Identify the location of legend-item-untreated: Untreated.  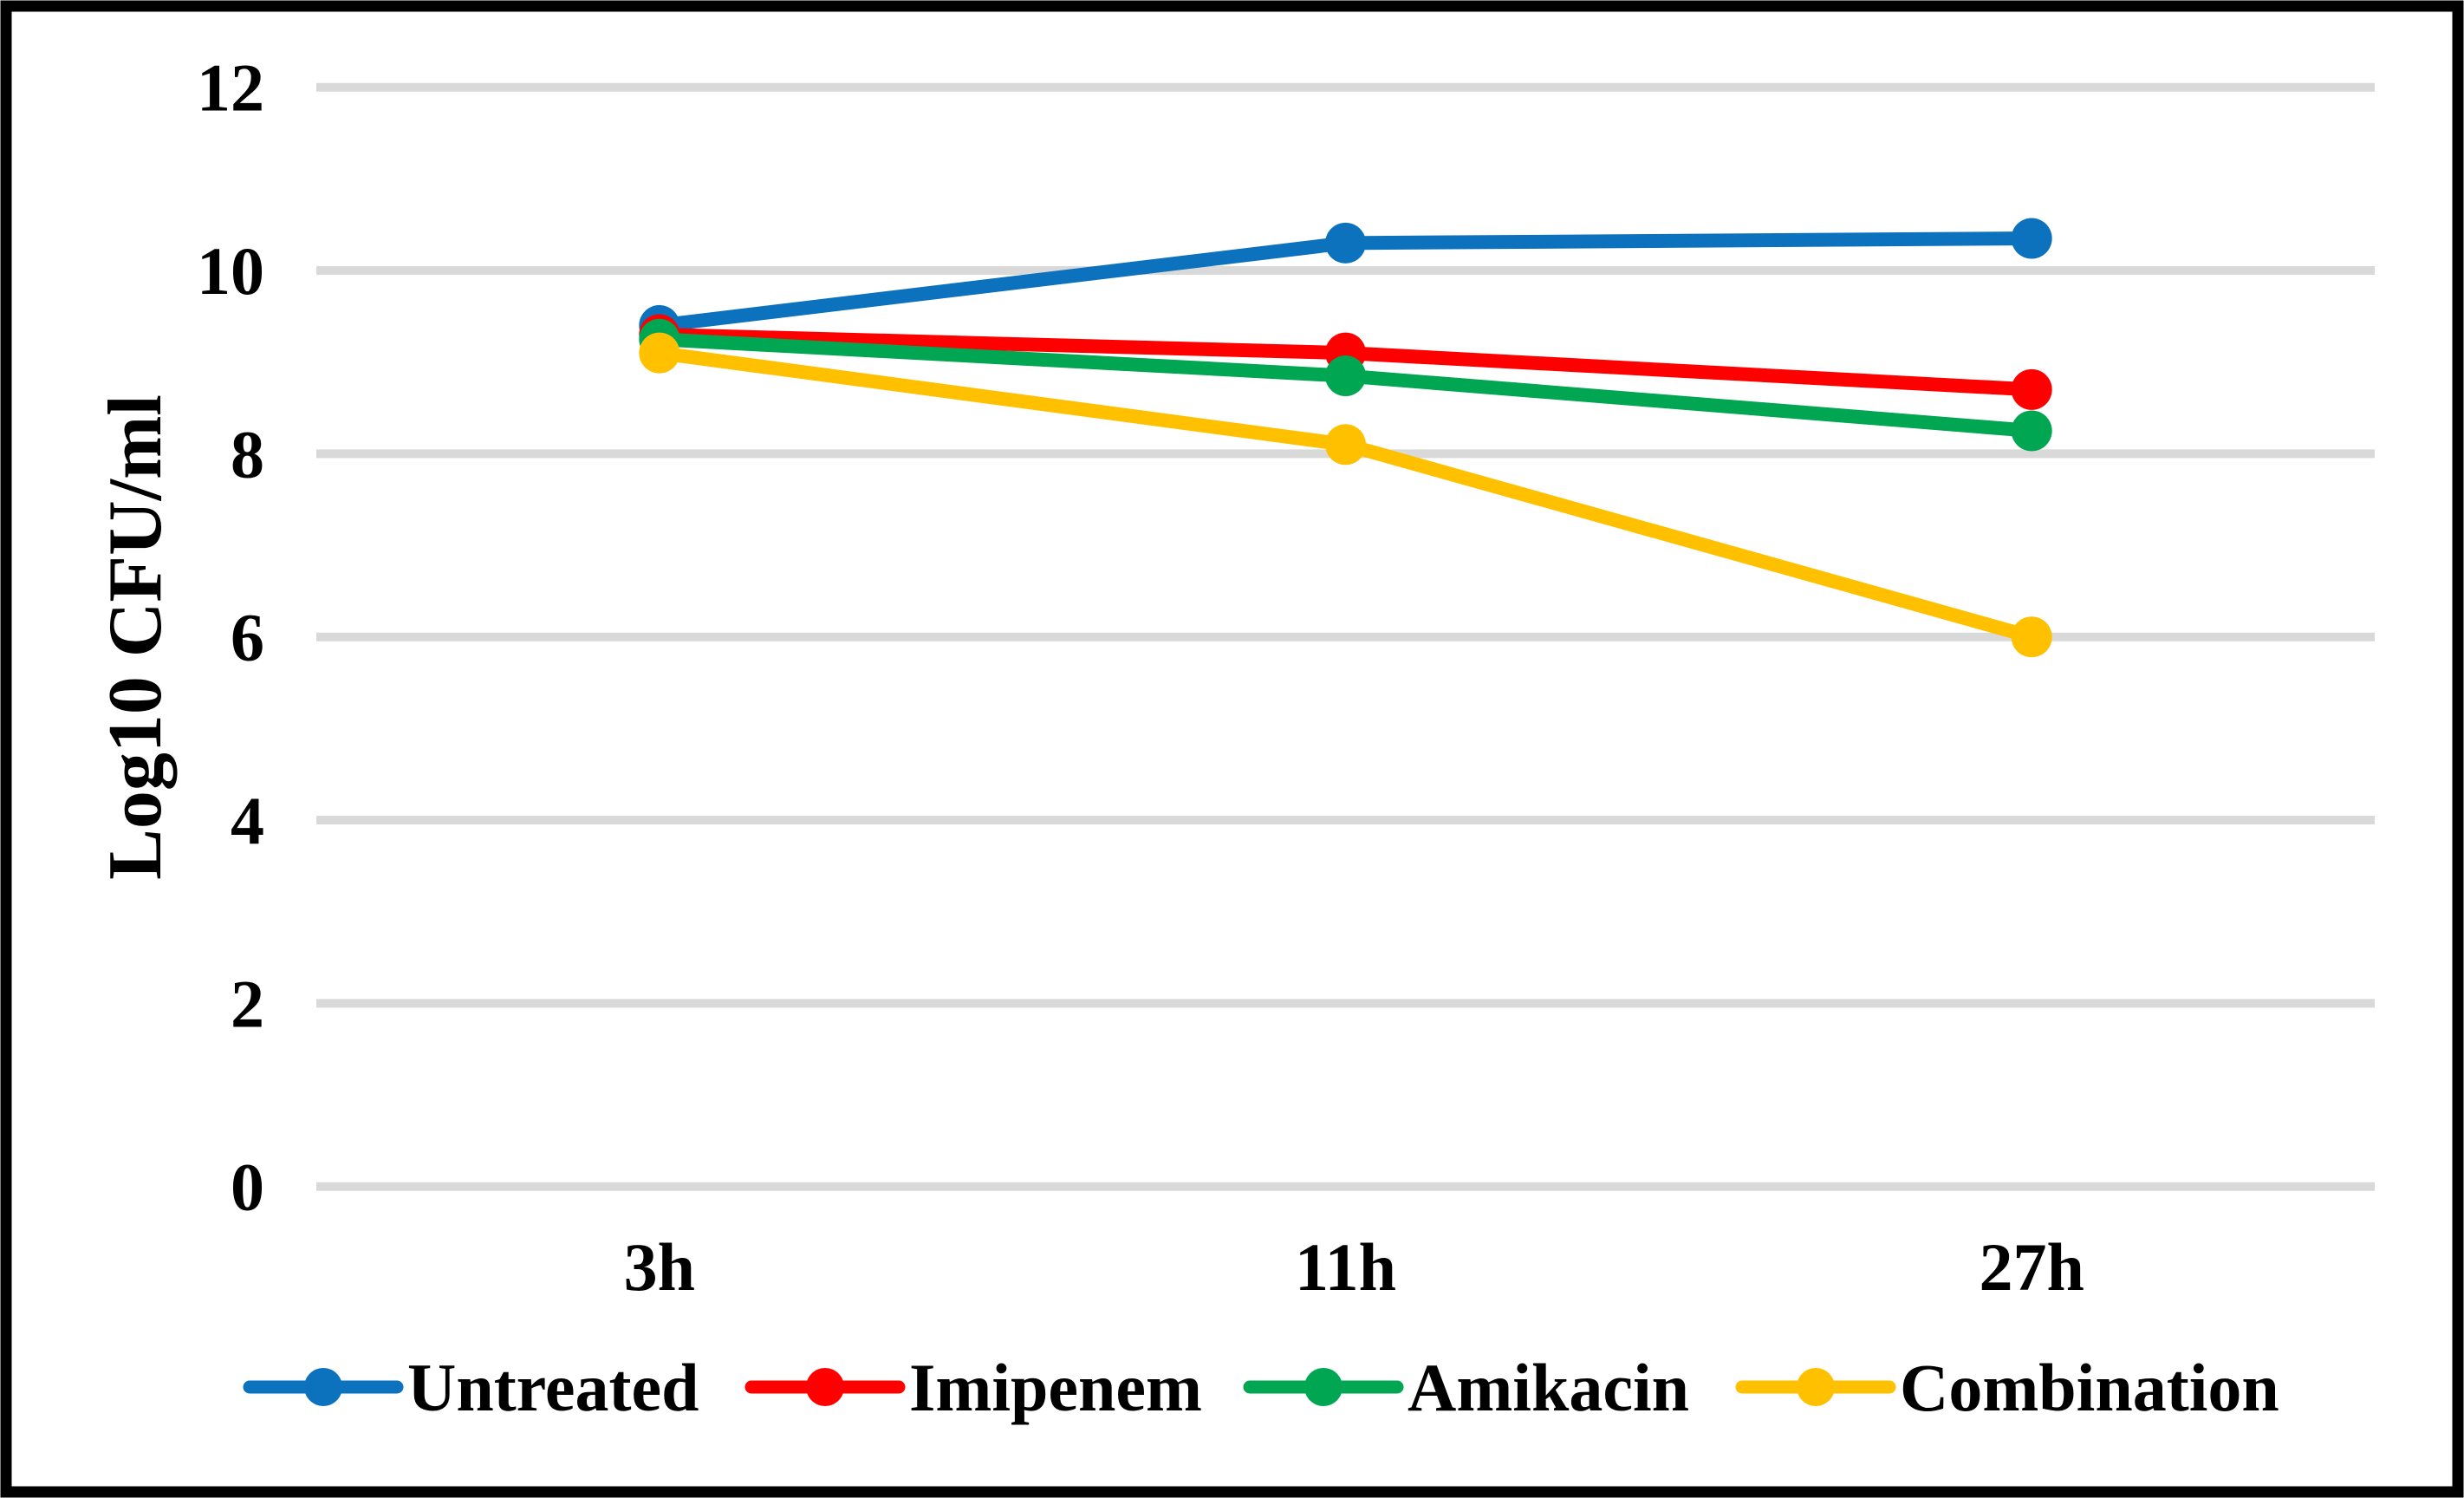
(471, 1387).